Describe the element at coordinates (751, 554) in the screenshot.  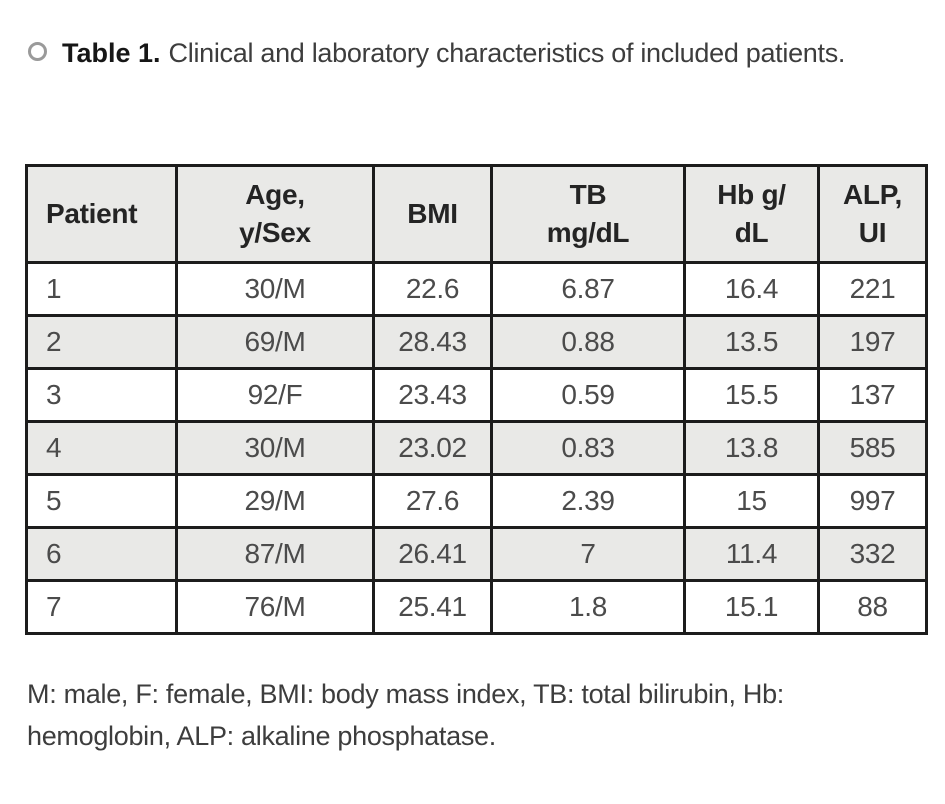
I see `cell-hb: 11.4` at that location.